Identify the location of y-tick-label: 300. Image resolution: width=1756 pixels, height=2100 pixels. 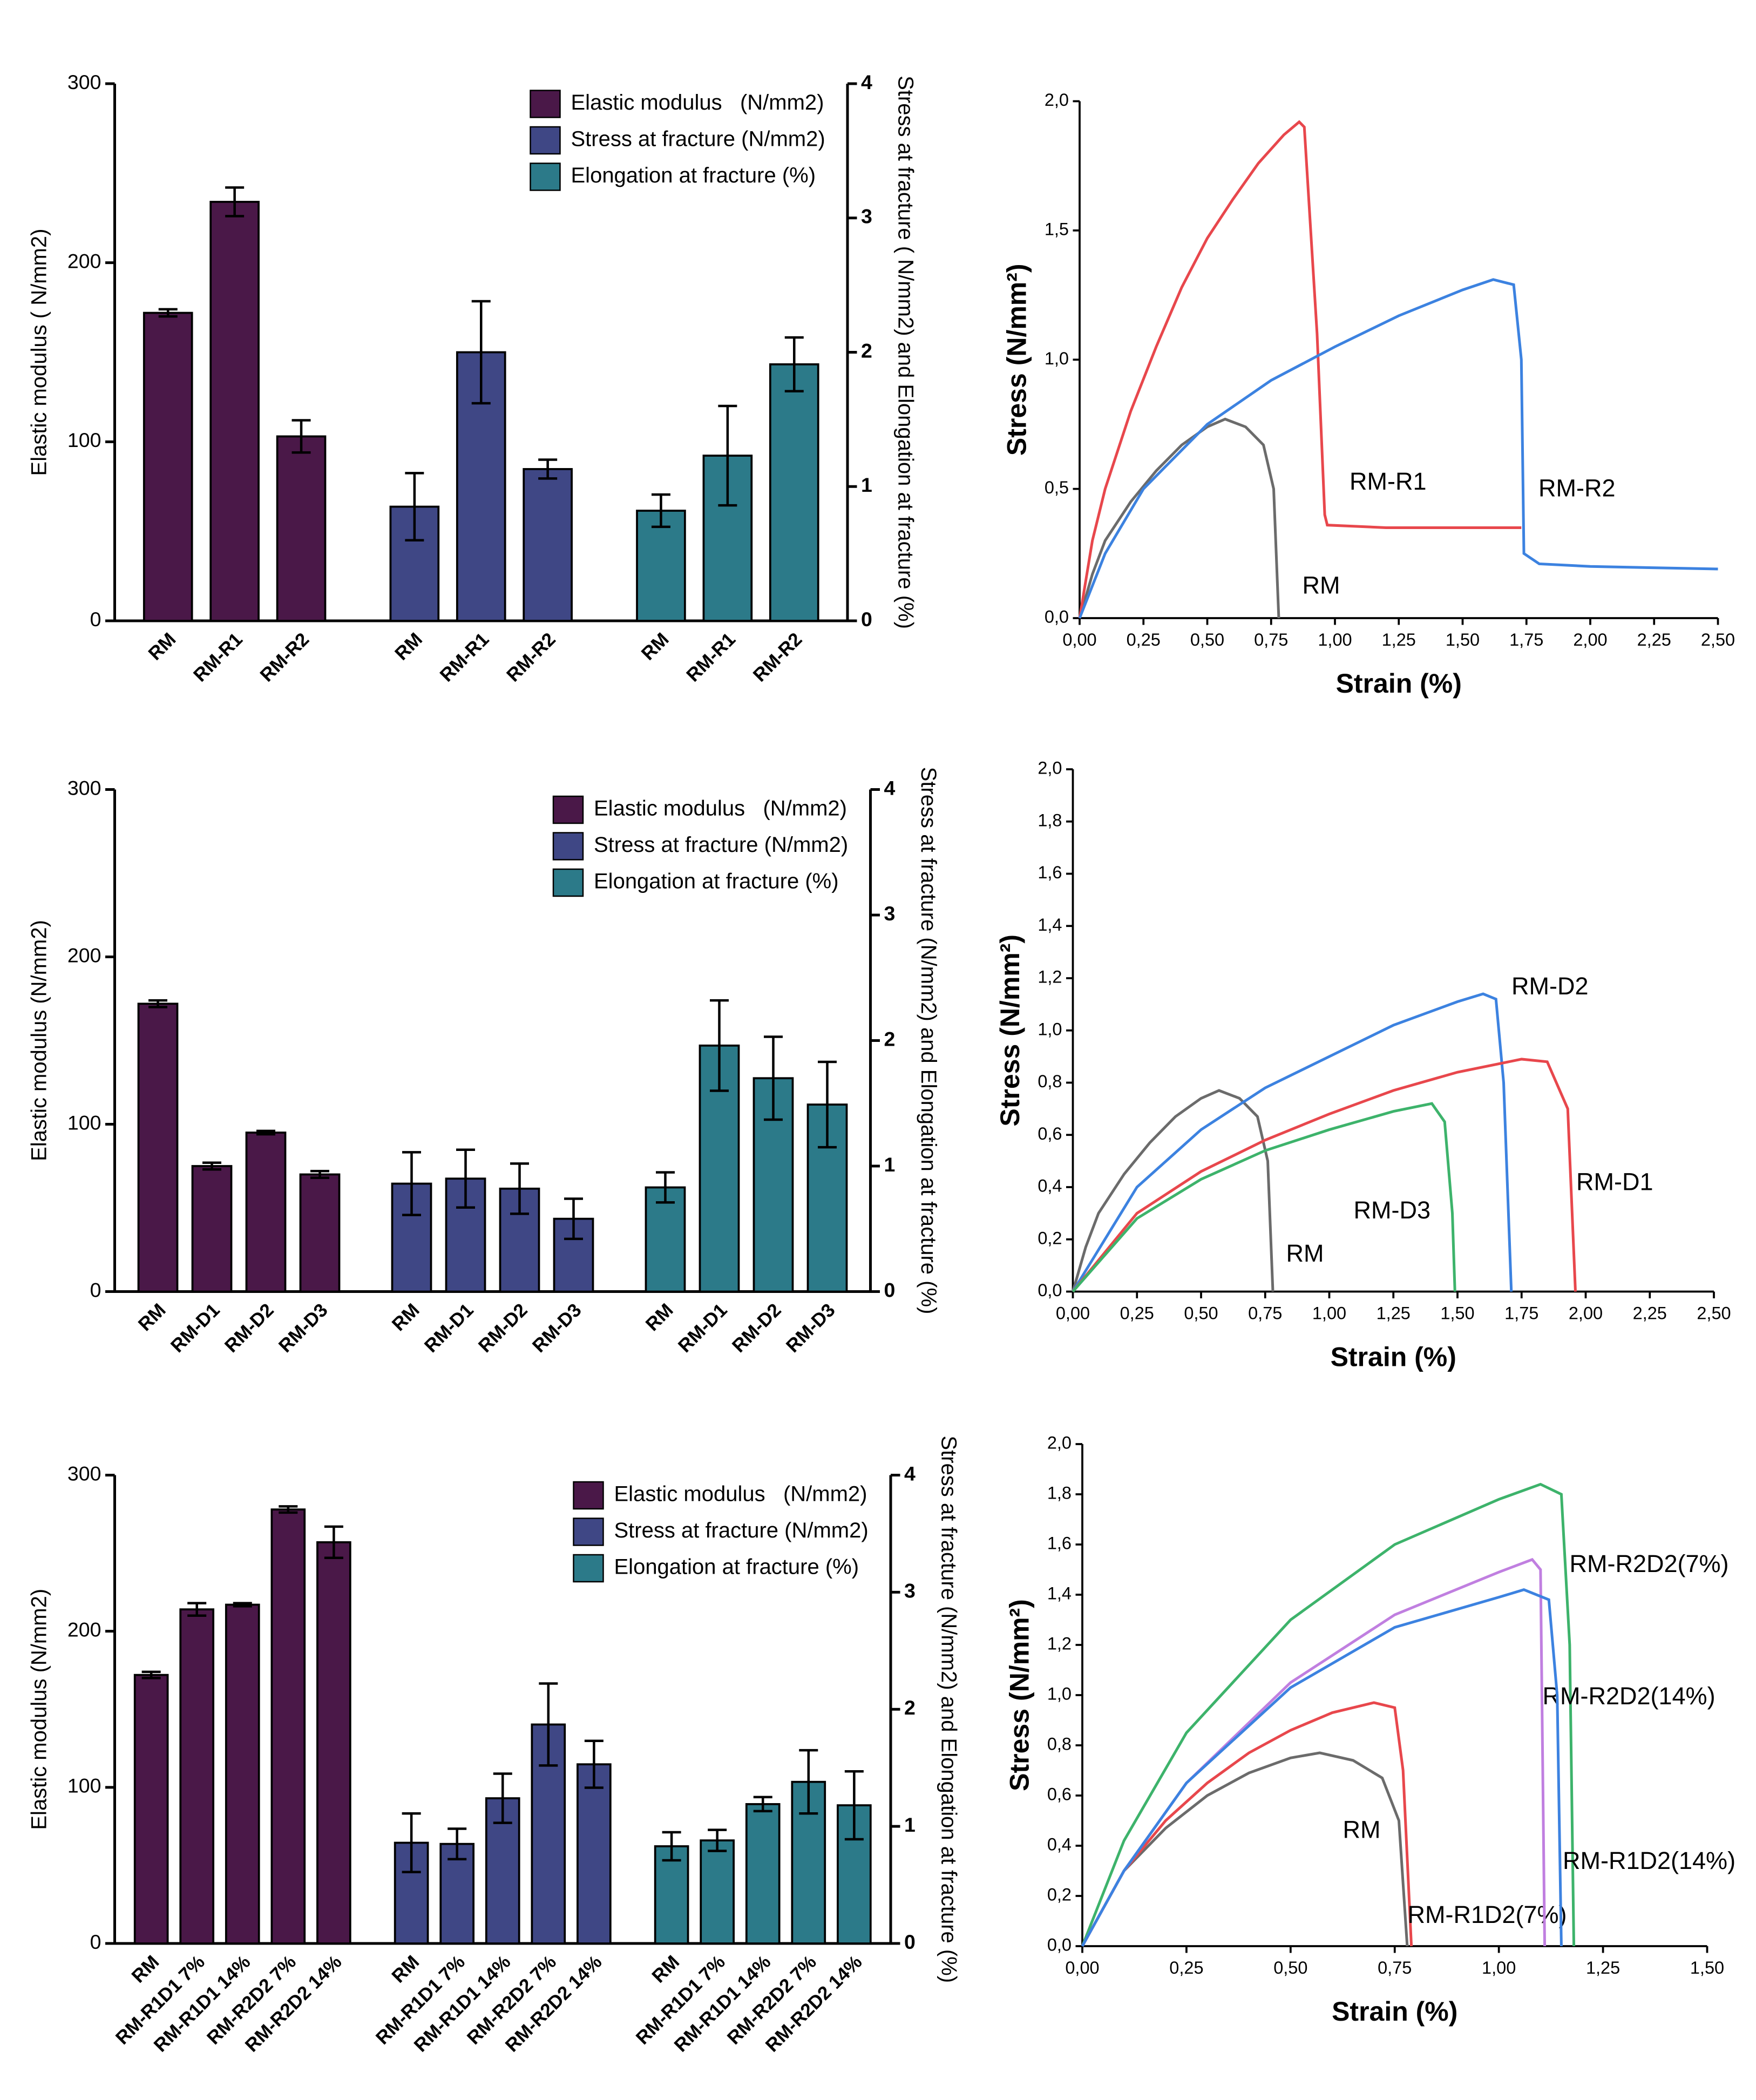
(84, 1474).